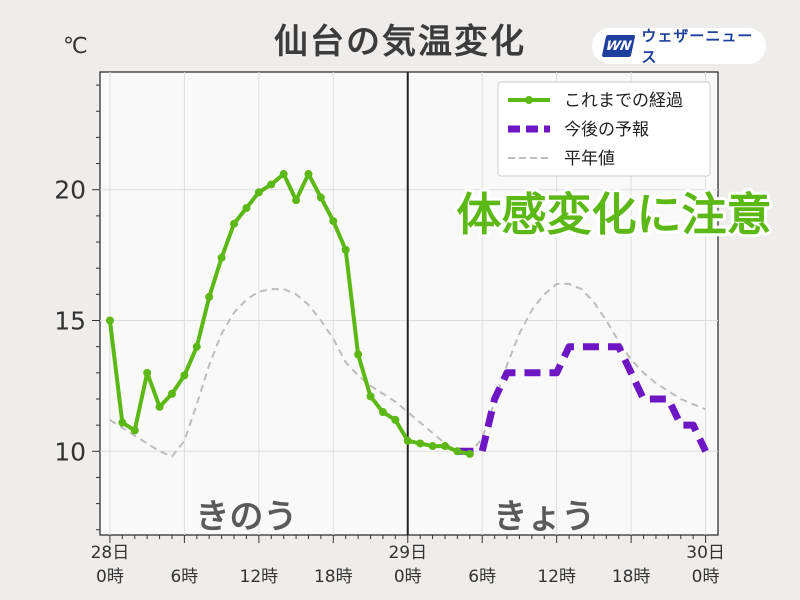  Describe the element at coordinates (407, 565) in the screenshot. I see `x-tick-label: 29日 0時` at that location.